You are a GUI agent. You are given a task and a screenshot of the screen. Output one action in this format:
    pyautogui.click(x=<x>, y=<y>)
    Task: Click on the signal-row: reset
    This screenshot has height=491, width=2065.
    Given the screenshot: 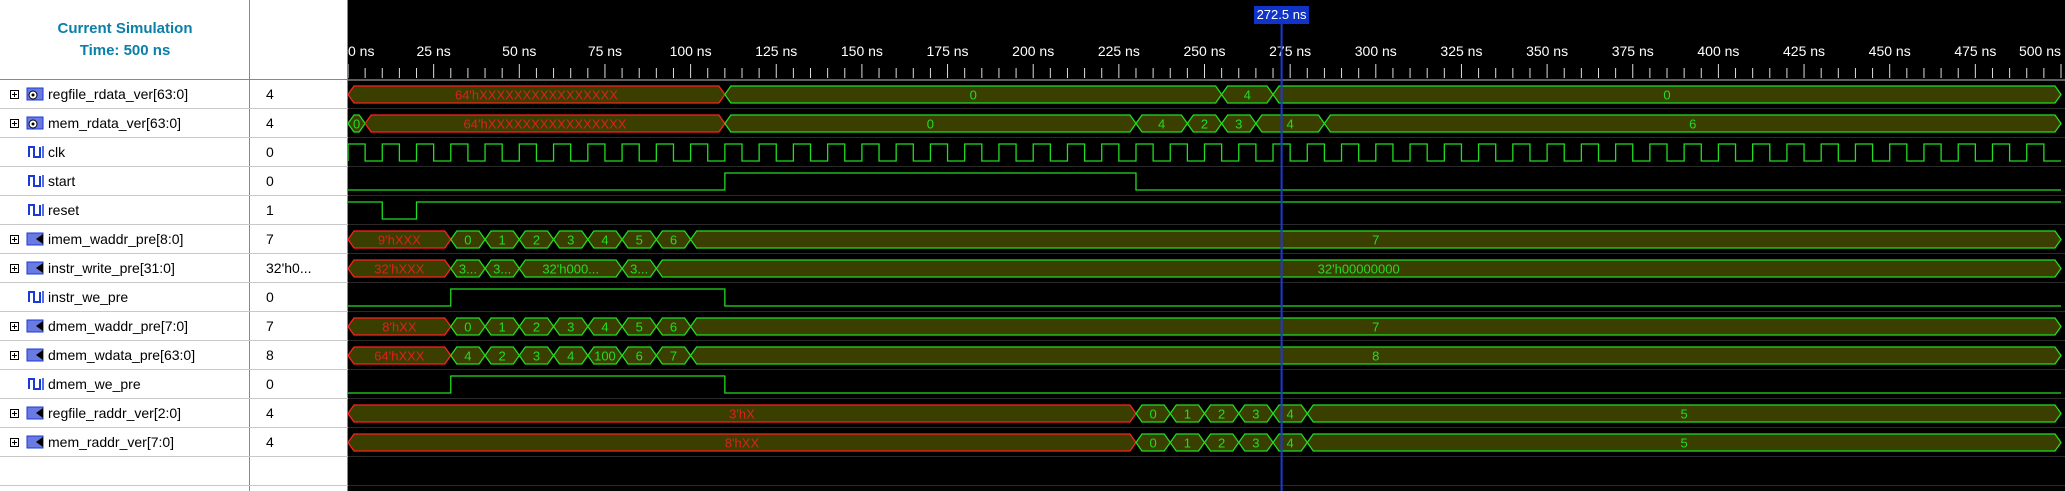 What is the action you would take?
    pyautogui.click(x=125, y=210)
    